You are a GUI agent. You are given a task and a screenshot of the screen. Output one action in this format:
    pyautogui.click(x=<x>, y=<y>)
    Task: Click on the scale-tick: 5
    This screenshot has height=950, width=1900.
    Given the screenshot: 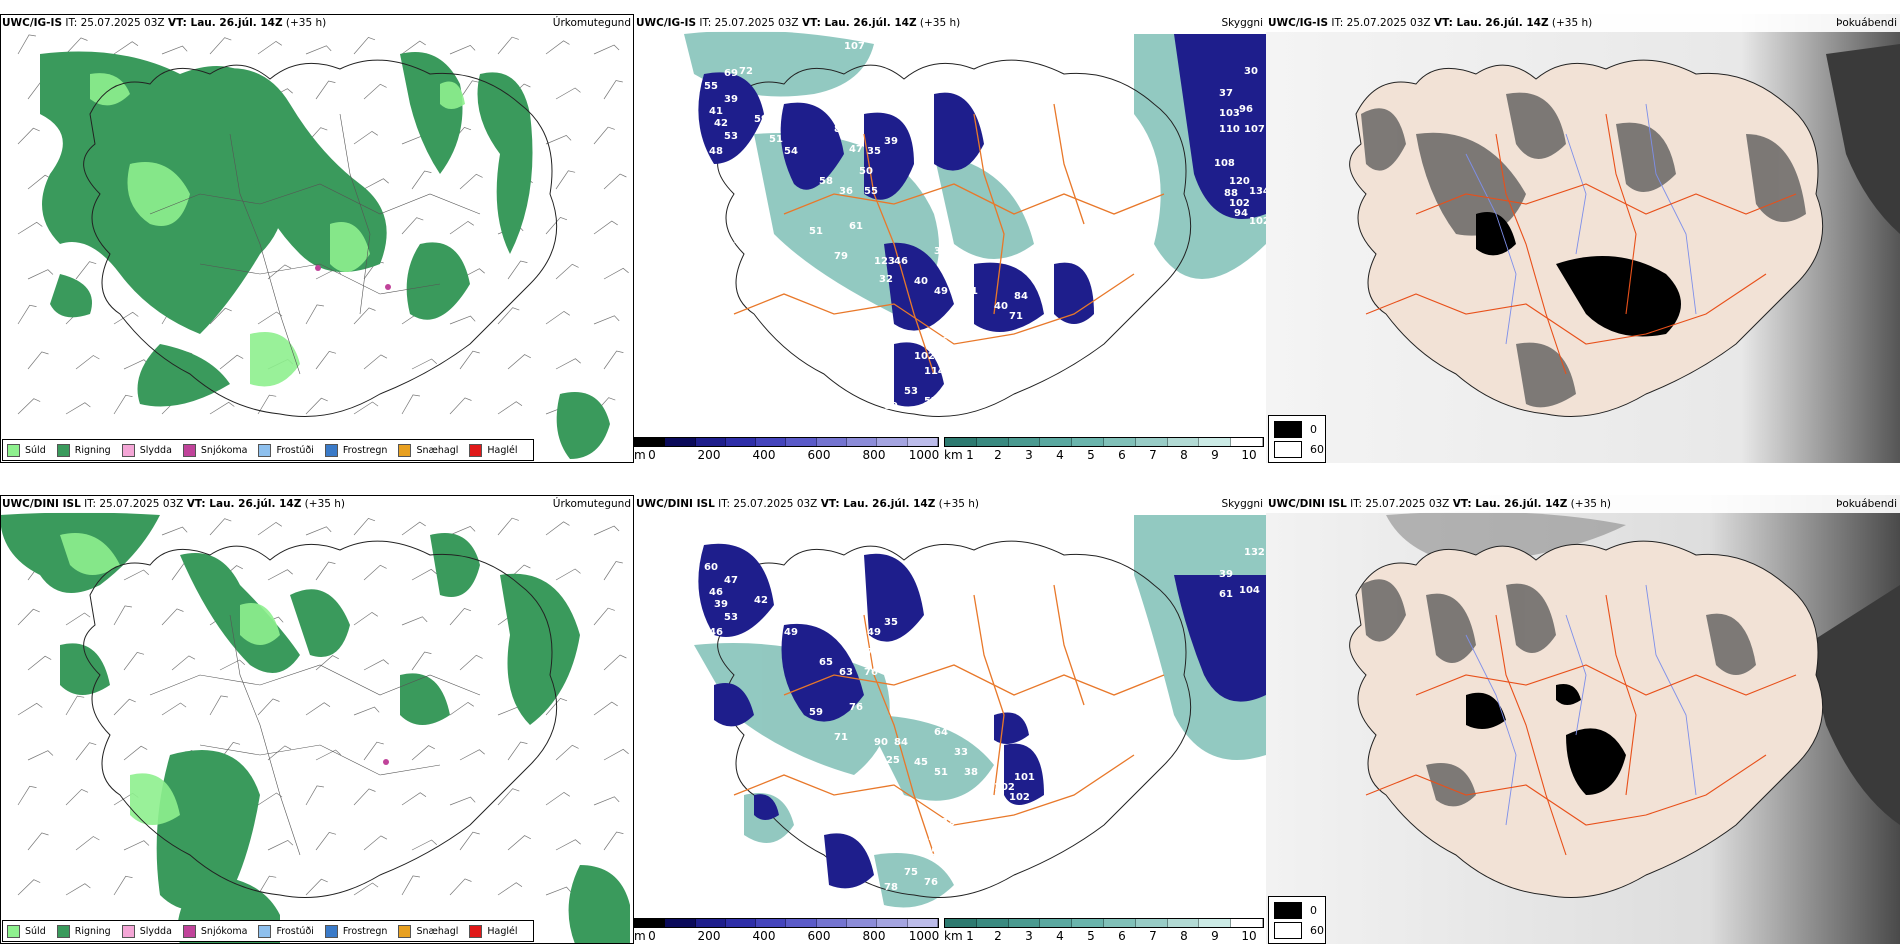 What is the action you would take?
    pyautogui.click(x=1091, y=455)
    